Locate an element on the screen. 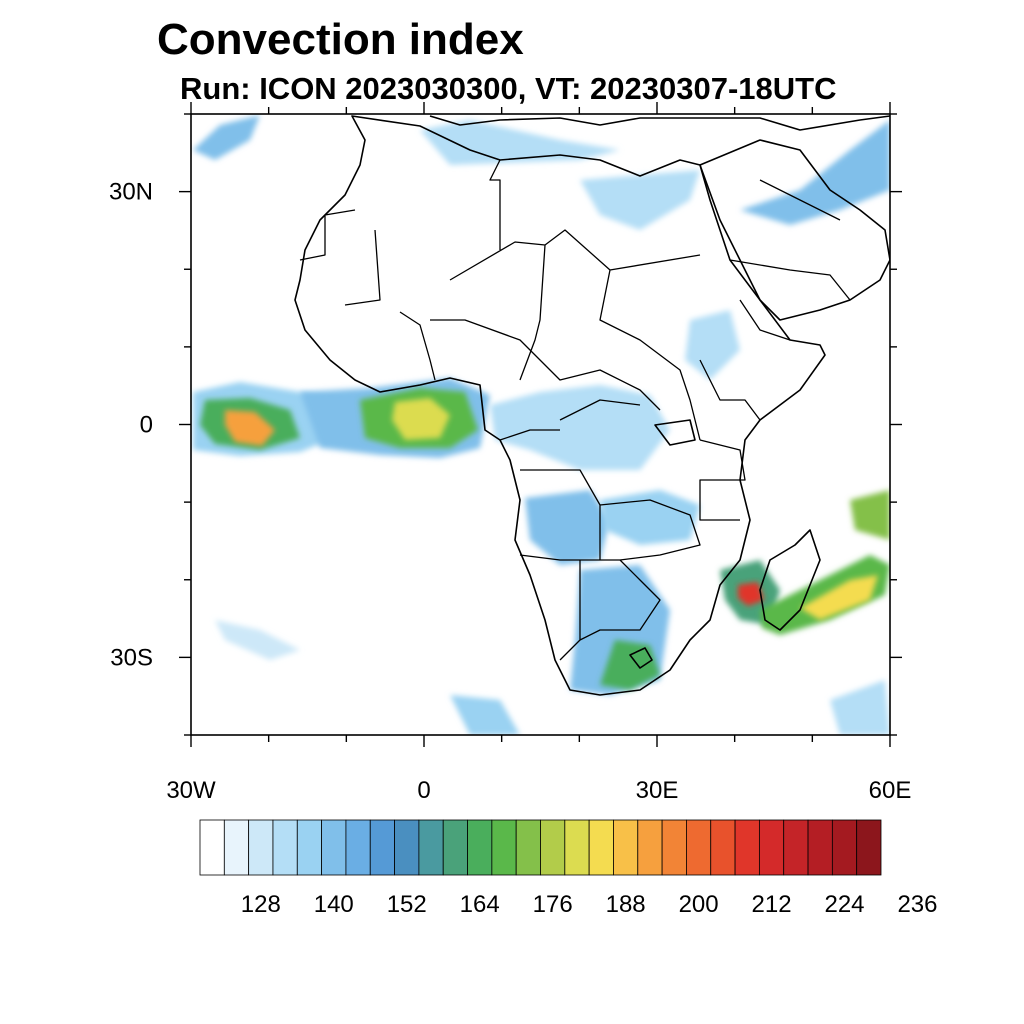 The height and width of the screenshot is (1024, 1024). lake-victoria-outline is located at coordinates (675, 432).